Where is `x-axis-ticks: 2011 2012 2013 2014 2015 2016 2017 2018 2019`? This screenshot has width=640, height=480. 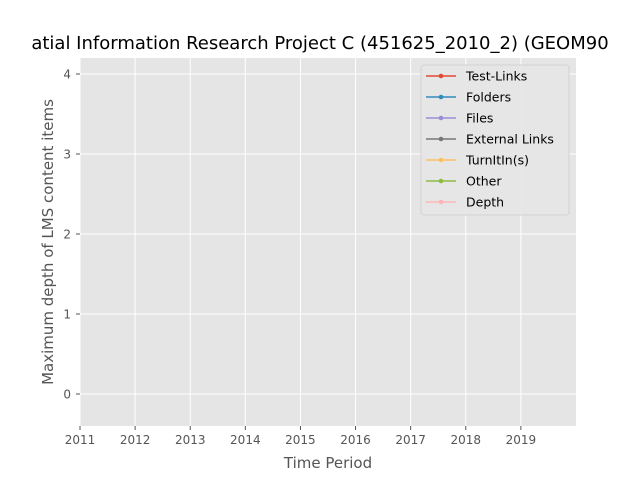
x-axis-ticks: 2011 2012 2013 2014 2015 2016 2017 2018 2019 is located at coordinates (300, 436).